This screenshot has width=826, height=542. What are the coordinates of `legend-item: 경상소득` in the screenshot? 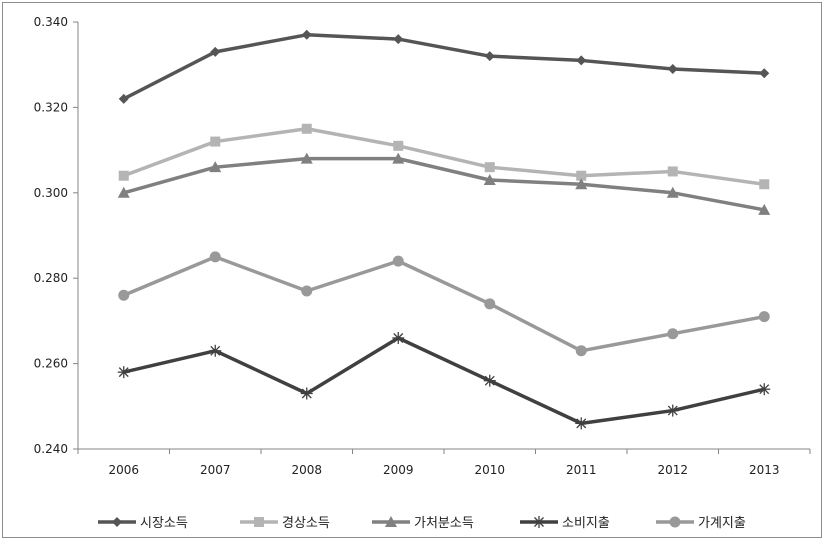 It's located at (285, 523).